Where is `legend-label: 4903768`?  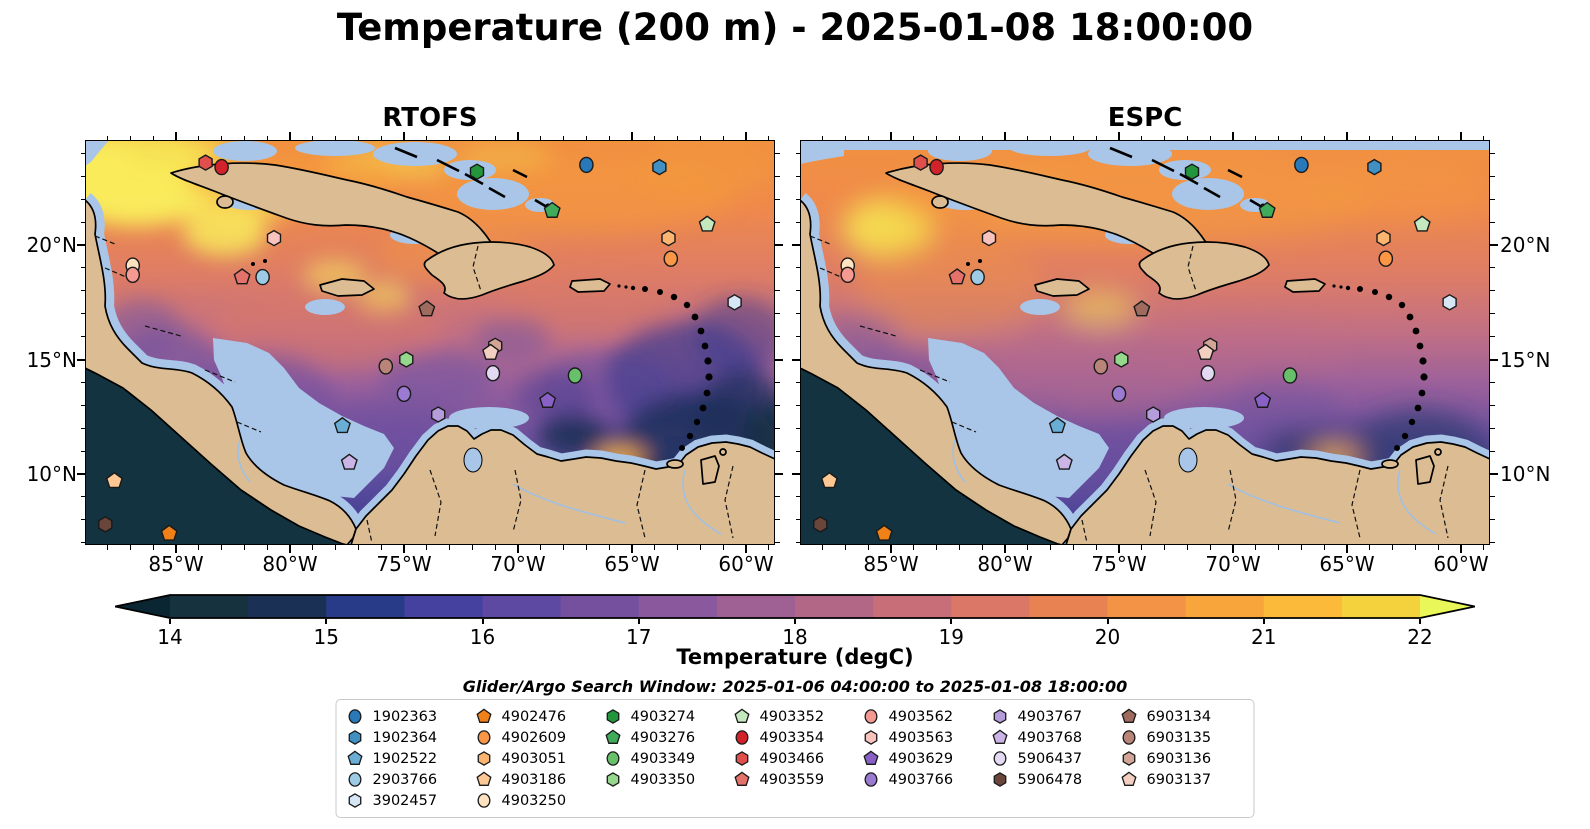 legend-label: 4903768 is located at coordinates (1050, 737).